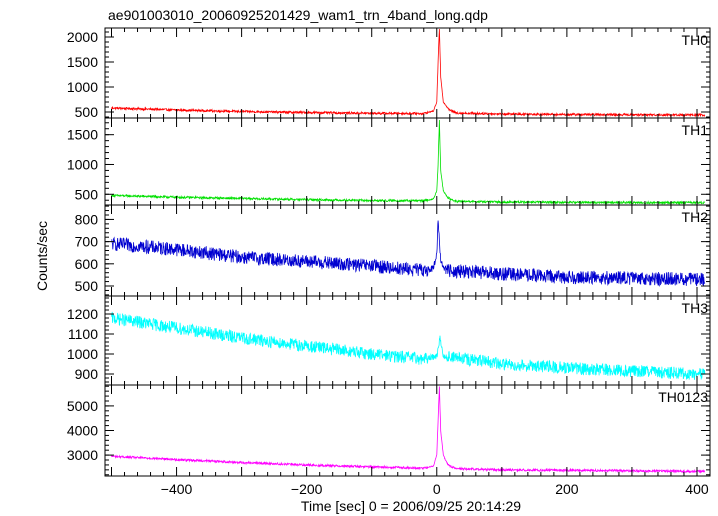 The width and height of the screenshot is (718, 516). Describe the element at coordinates (695, 40) in the screenshot. I see `panel-label-th0: TH0` at that location.